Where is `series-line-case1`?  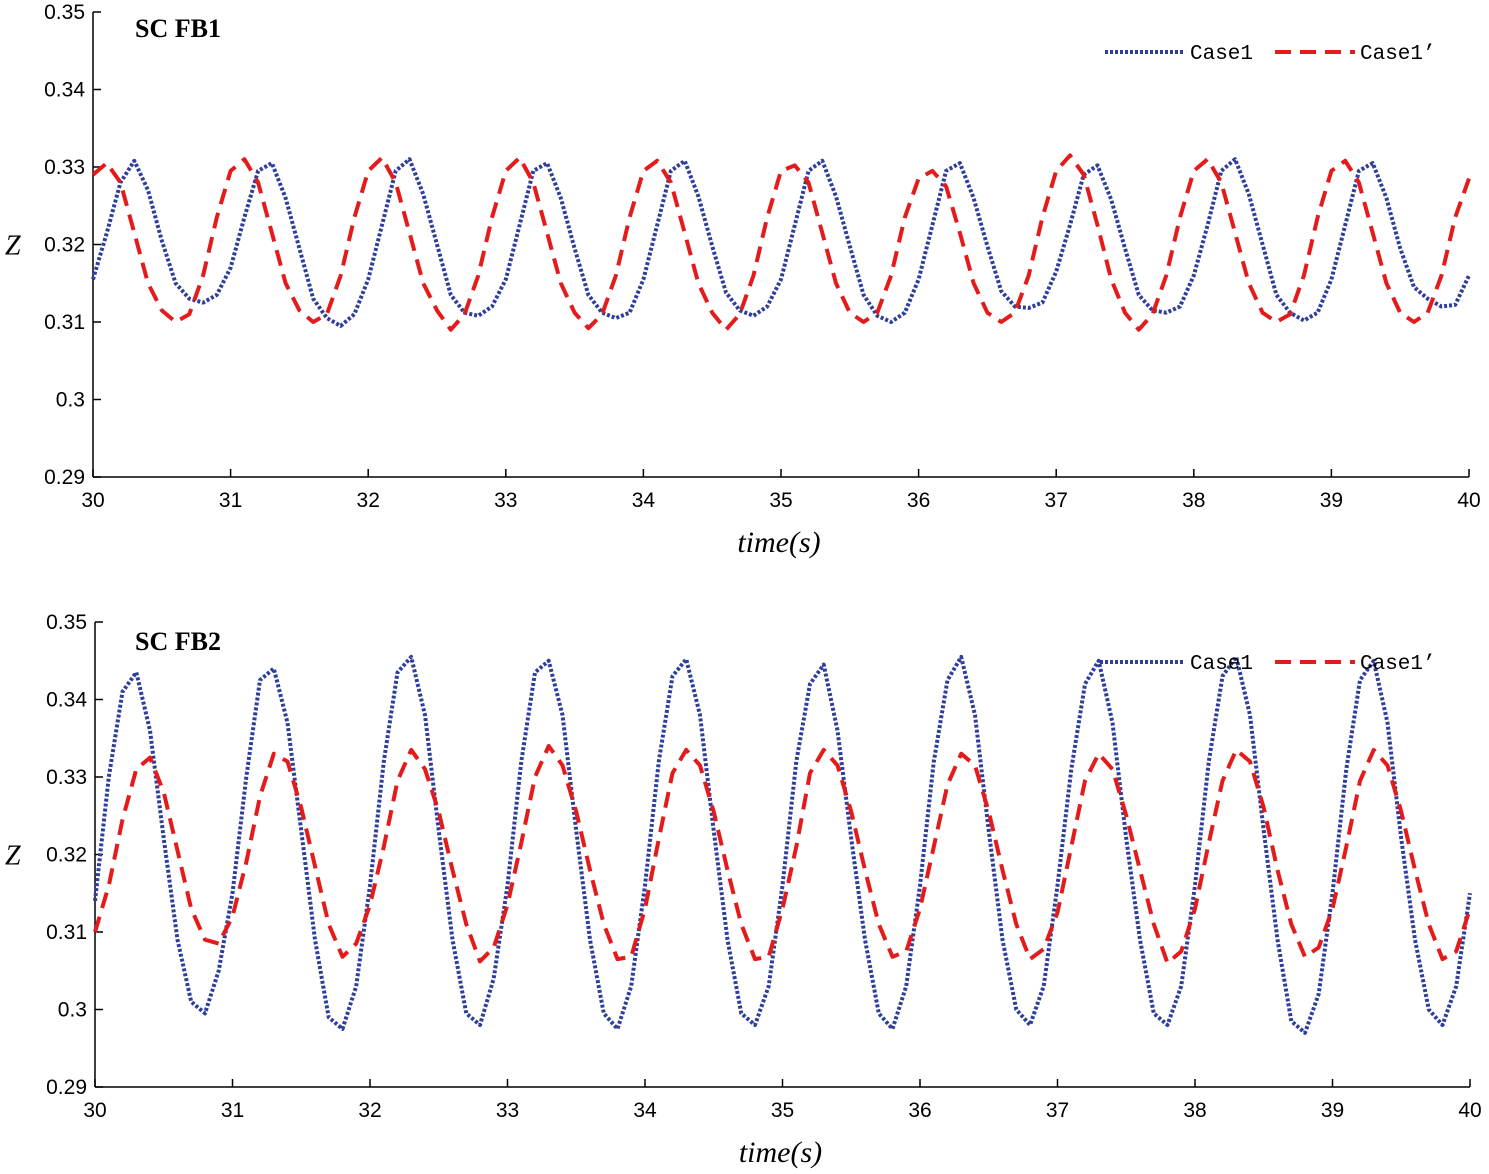
series-line-case1 is located at coordinates (781, 242).